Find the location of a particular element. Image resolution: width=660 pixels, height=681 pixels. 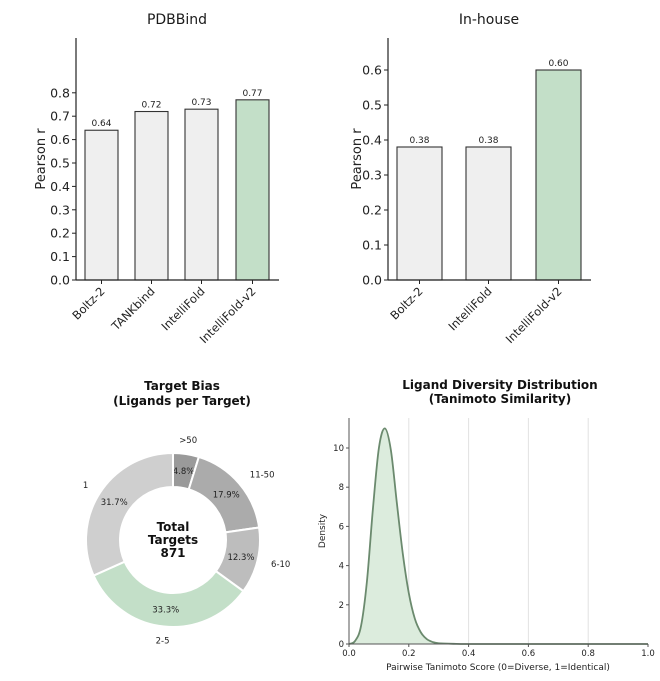

donut-title-line2: (Ligands per Target) is located at coordinates (182, 401).